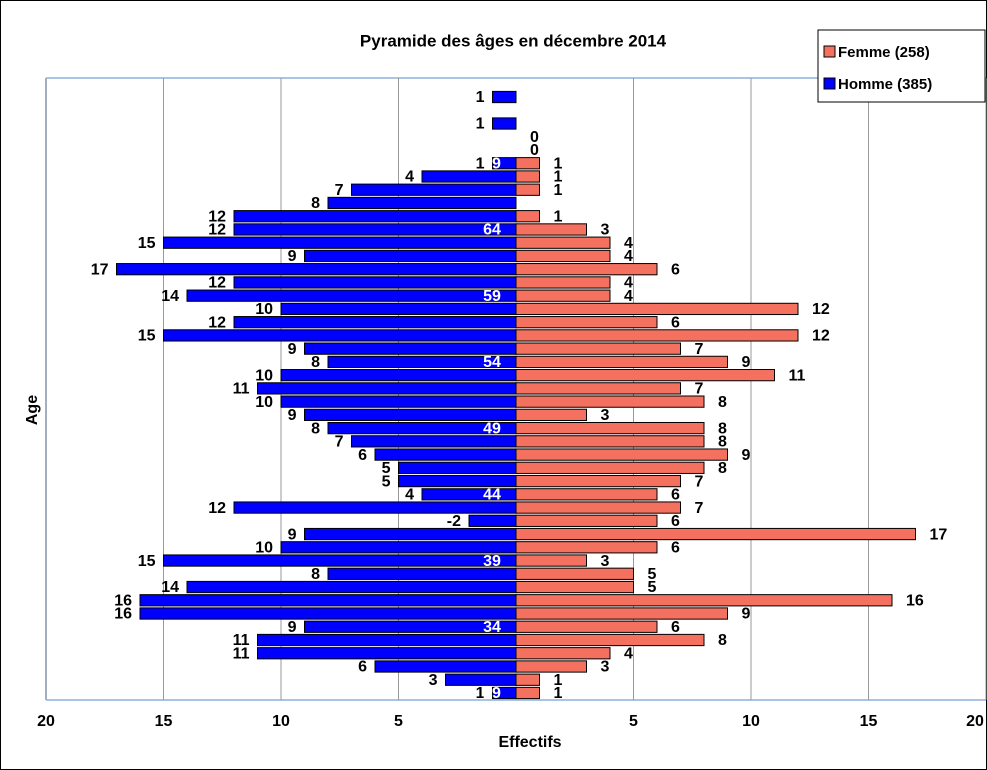 This screenshot has width=987, height=770. I want to click on data-label: 14, so click(170, 587).